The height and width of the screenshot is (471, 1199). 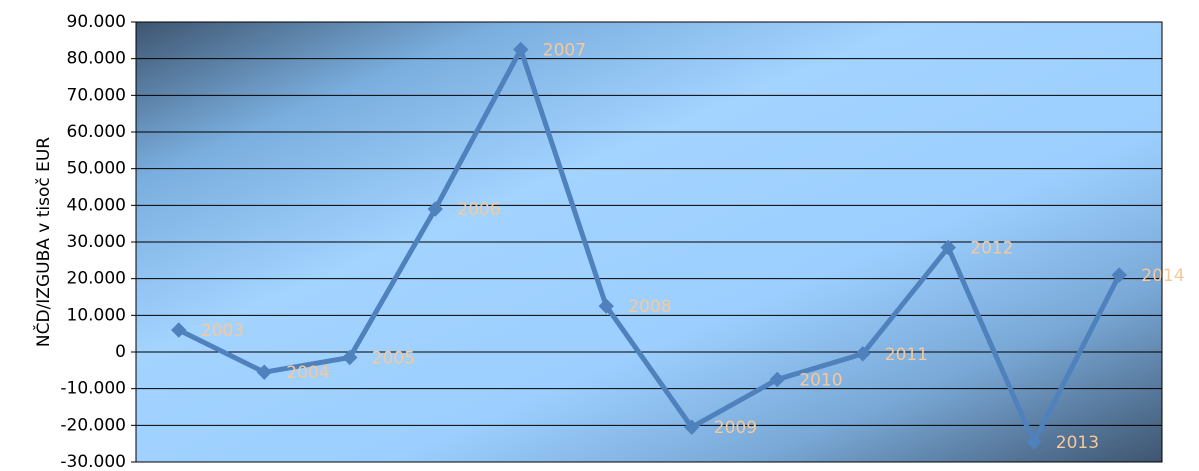 I want to click on data-label: 2012, so click(x=991, y=249).